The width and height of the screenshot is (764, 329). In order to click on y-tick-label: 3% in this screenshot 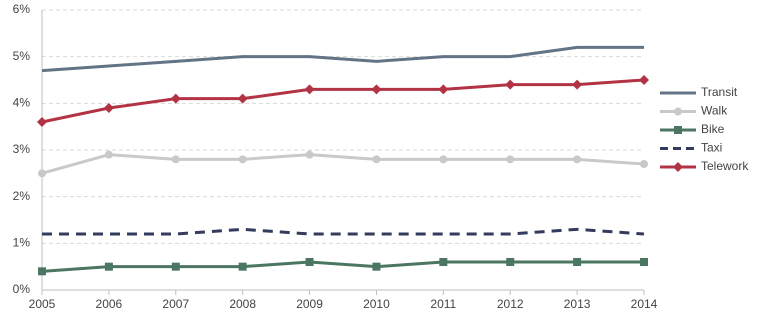, I will do `click(22, 149)`.